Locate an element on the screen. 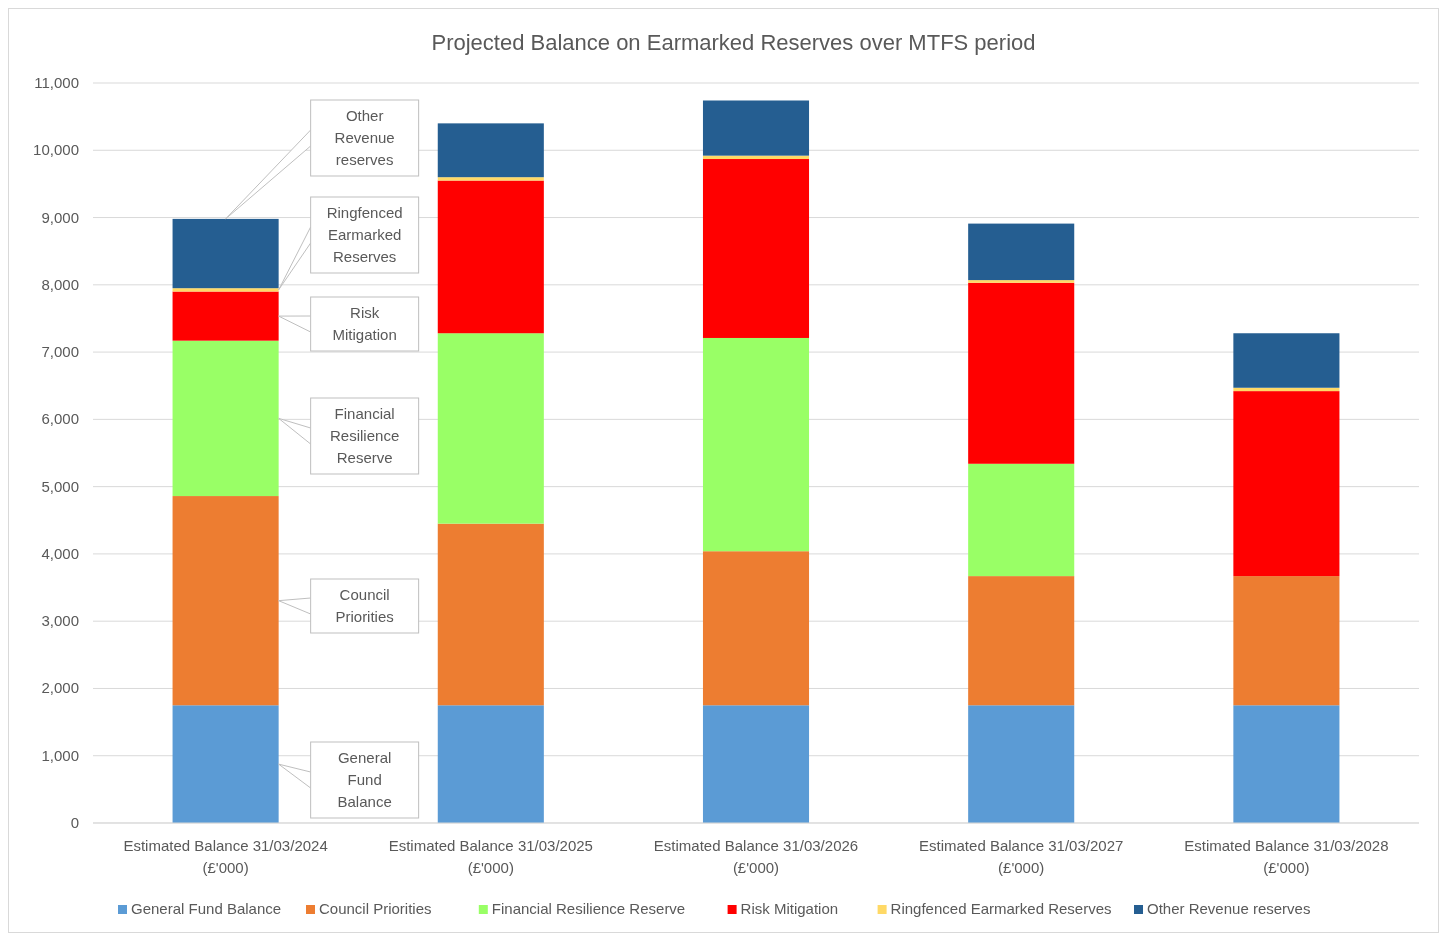 Image resolution: width=1447 pixels, height=941 pixels. y-tick-label: 9,000 is located at coordinates (60, 217).